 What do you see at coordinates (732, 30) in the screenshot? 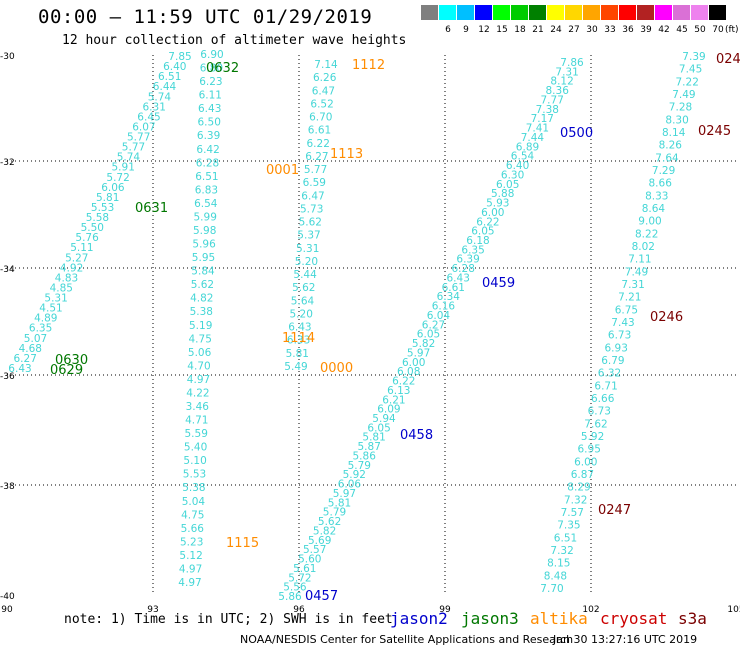
I see `legend-unit: (ft)` at bounding box center [732, 30].